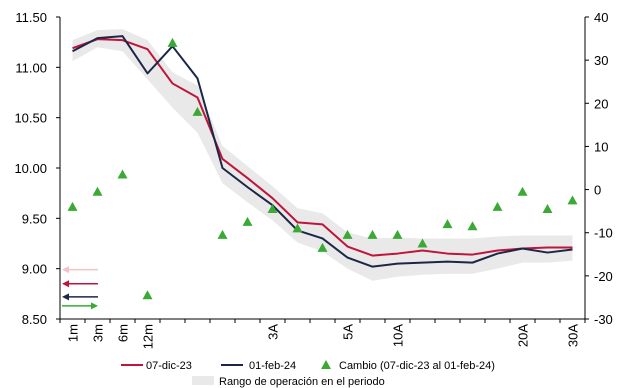  I want to click on x-tick-label: 5A, so click(348, 332).